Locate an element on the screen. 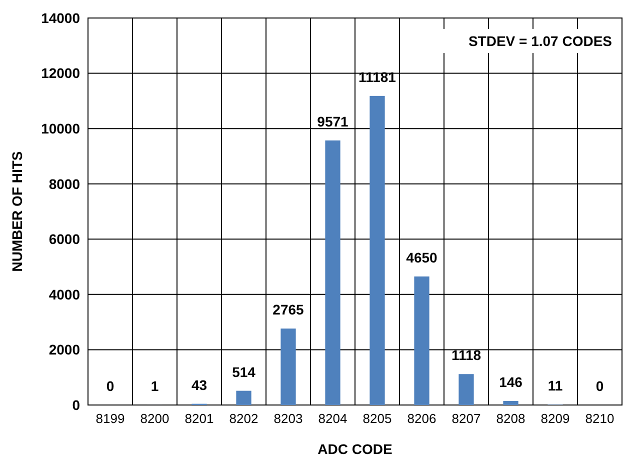 The height and width of the screenshot is (462, 630). y-tick-label: 14000 is located at coordinates (60, 18).